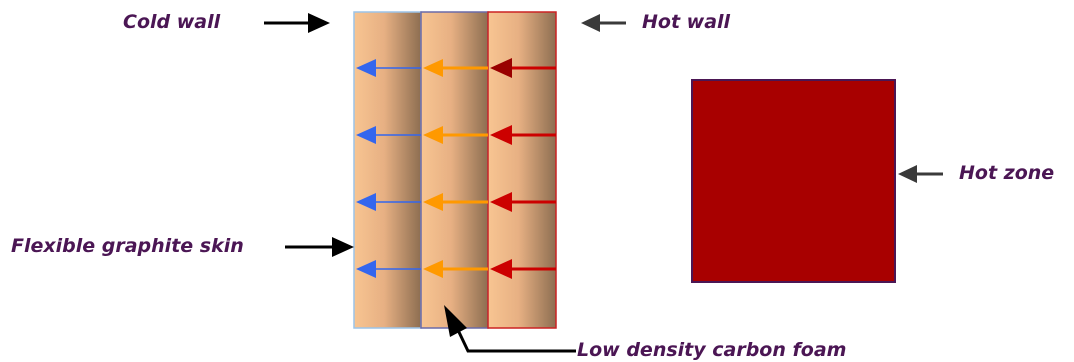 The height and width of the screenshot is (362, 1074). Describe the element at coordinates (172, 22) in the screenshot. I see `cold-wall-label: Cold wall` at that location.